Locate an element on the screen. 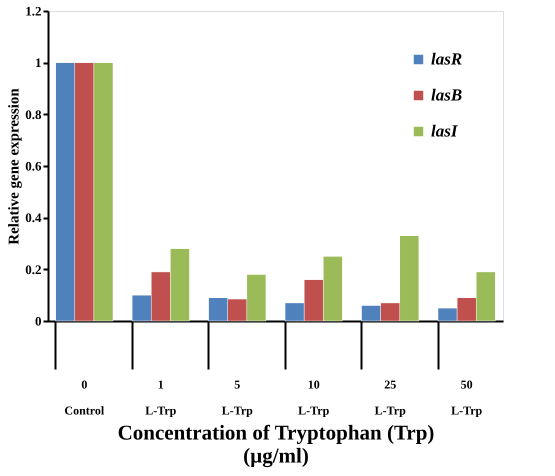  y-axis-title: Relative gene expression is located at coordinates (14, 166).